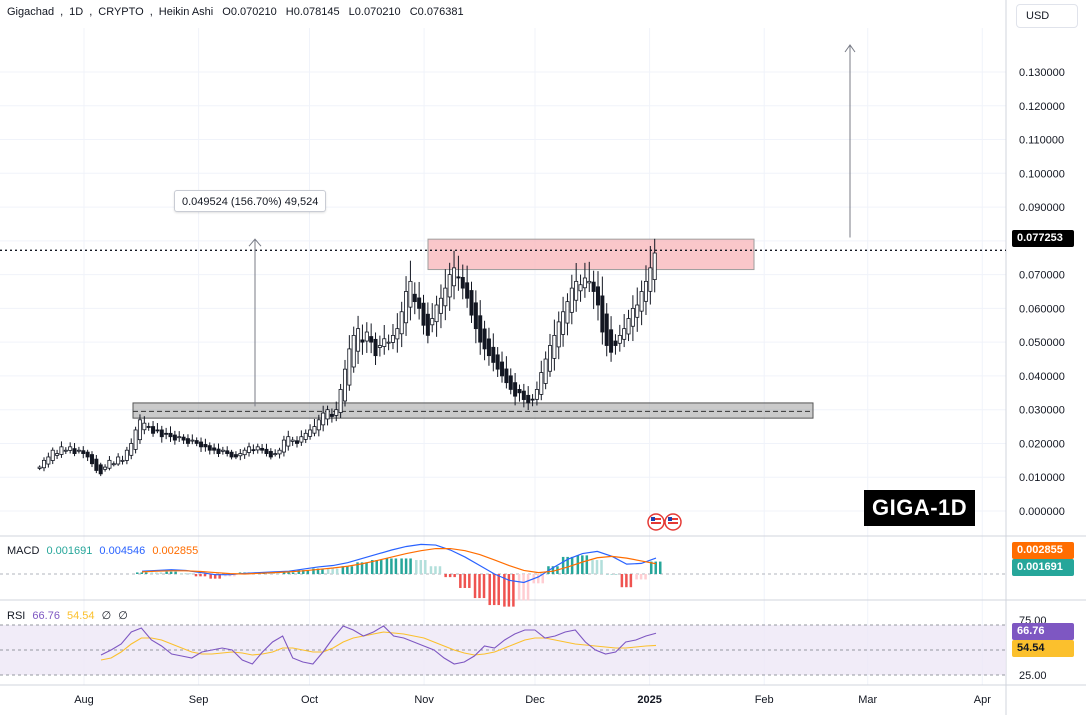 This screenshot has height=715, width=1086. I want to click on price-tick-label: 0.100000, so click(1042, 174).